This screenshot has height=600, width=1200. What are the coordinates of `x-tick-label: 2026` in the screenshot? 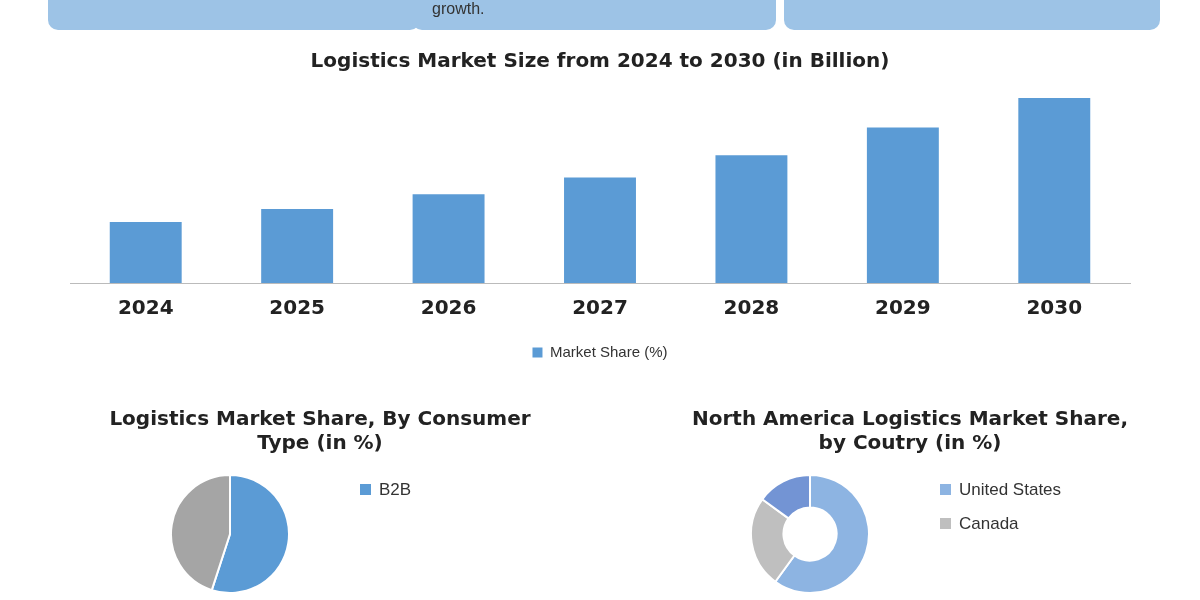 It's located at (448, 307).